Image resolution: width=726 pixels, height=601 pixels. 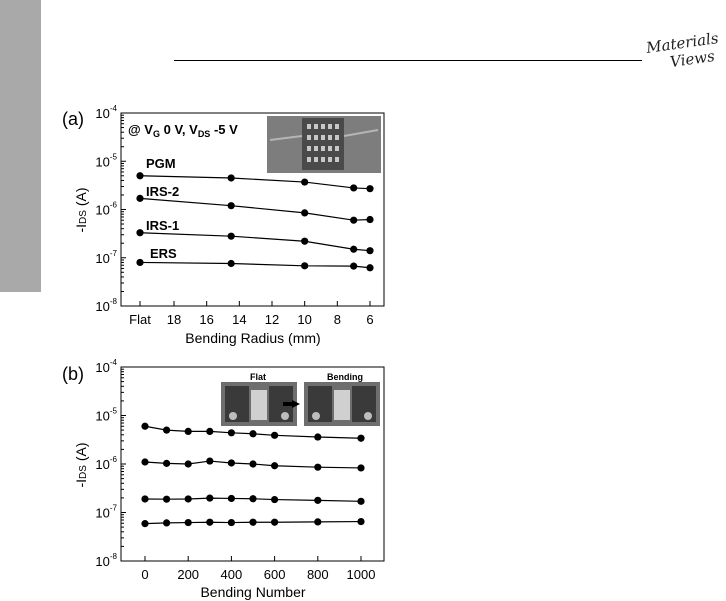 I want to click on panel-b-ylabel-group: -IDS (A), so click(x=81, y=464).